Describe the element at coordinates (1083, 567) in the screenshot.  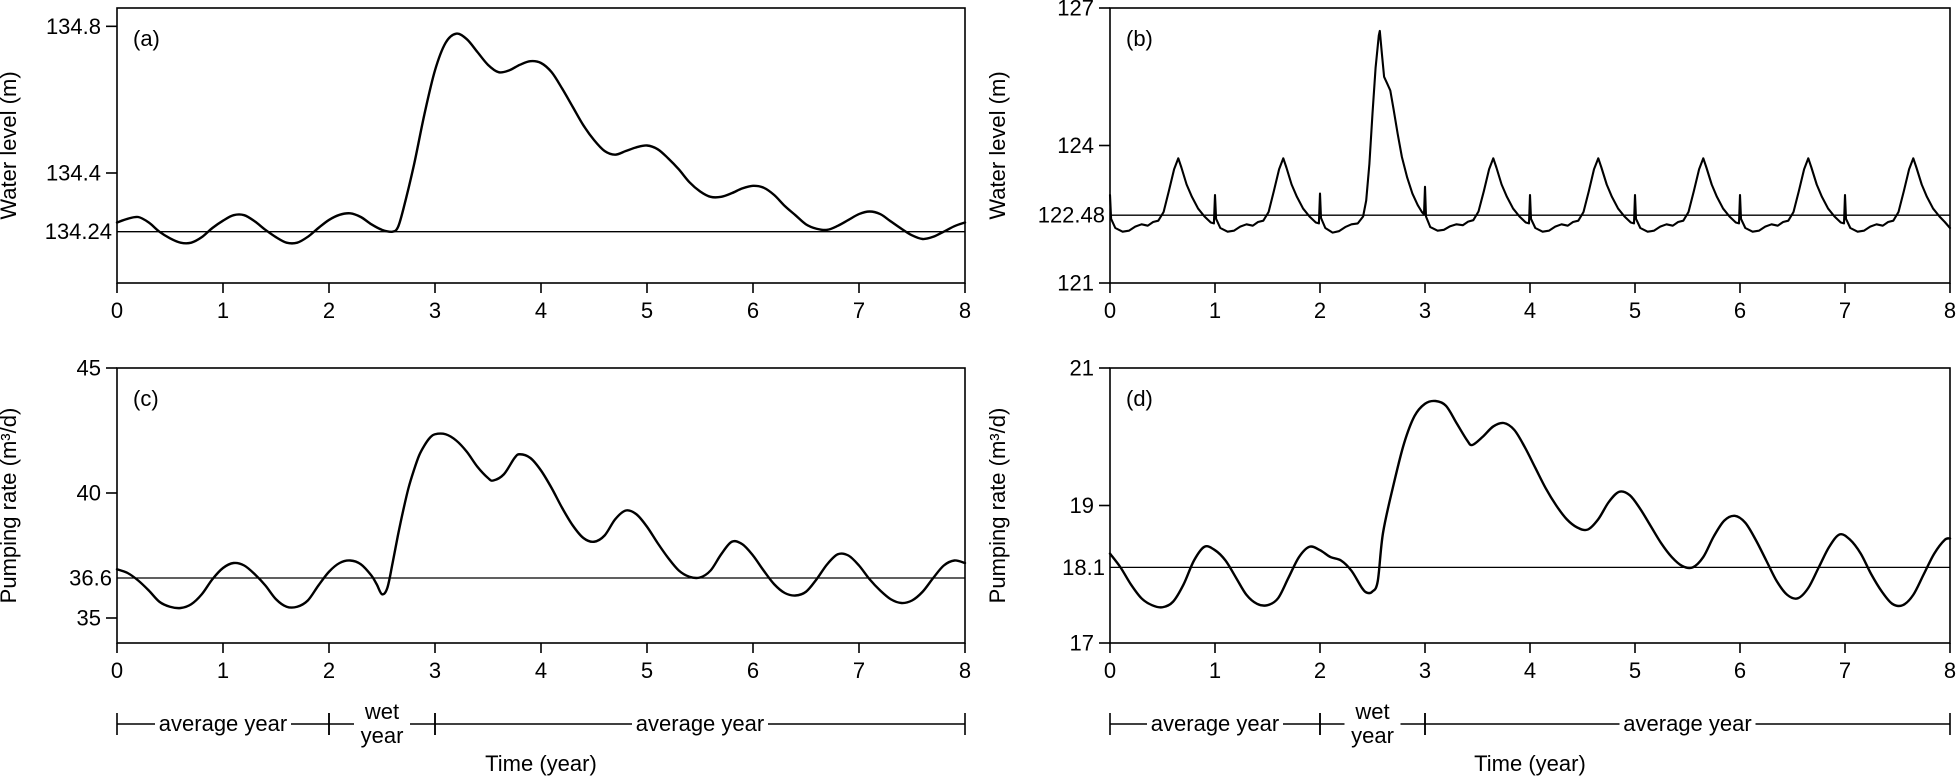
I see `reference-line-label: 18.1` at that location.